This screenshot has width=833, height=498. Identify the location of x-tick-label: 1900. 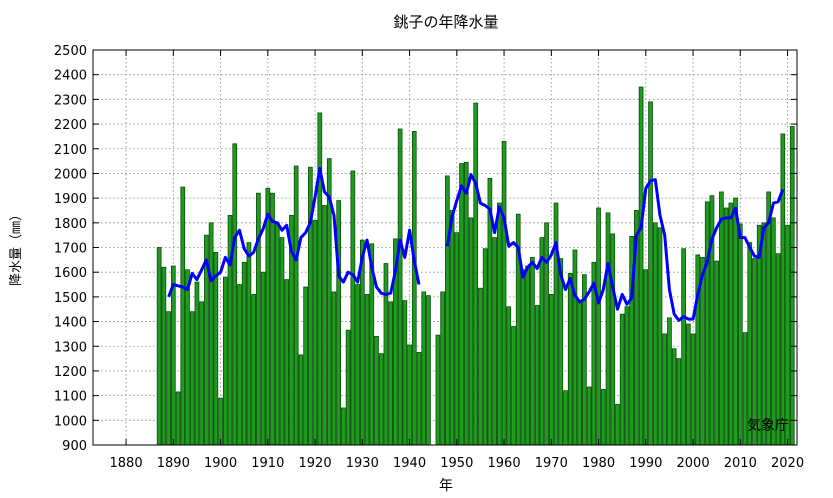
(220, 463).